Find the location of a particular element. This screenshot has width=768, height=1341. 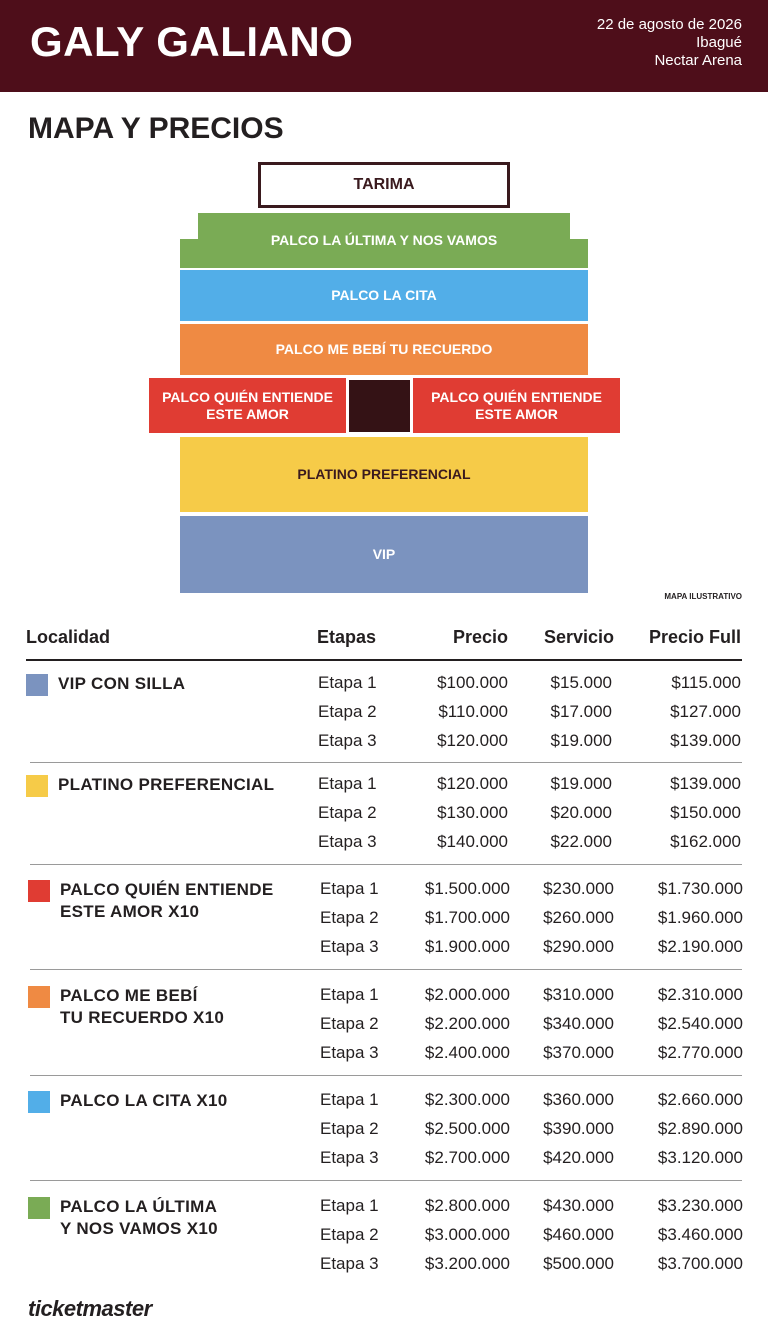

full-price-cell: $162.000 is located at coordinates (705, 841).